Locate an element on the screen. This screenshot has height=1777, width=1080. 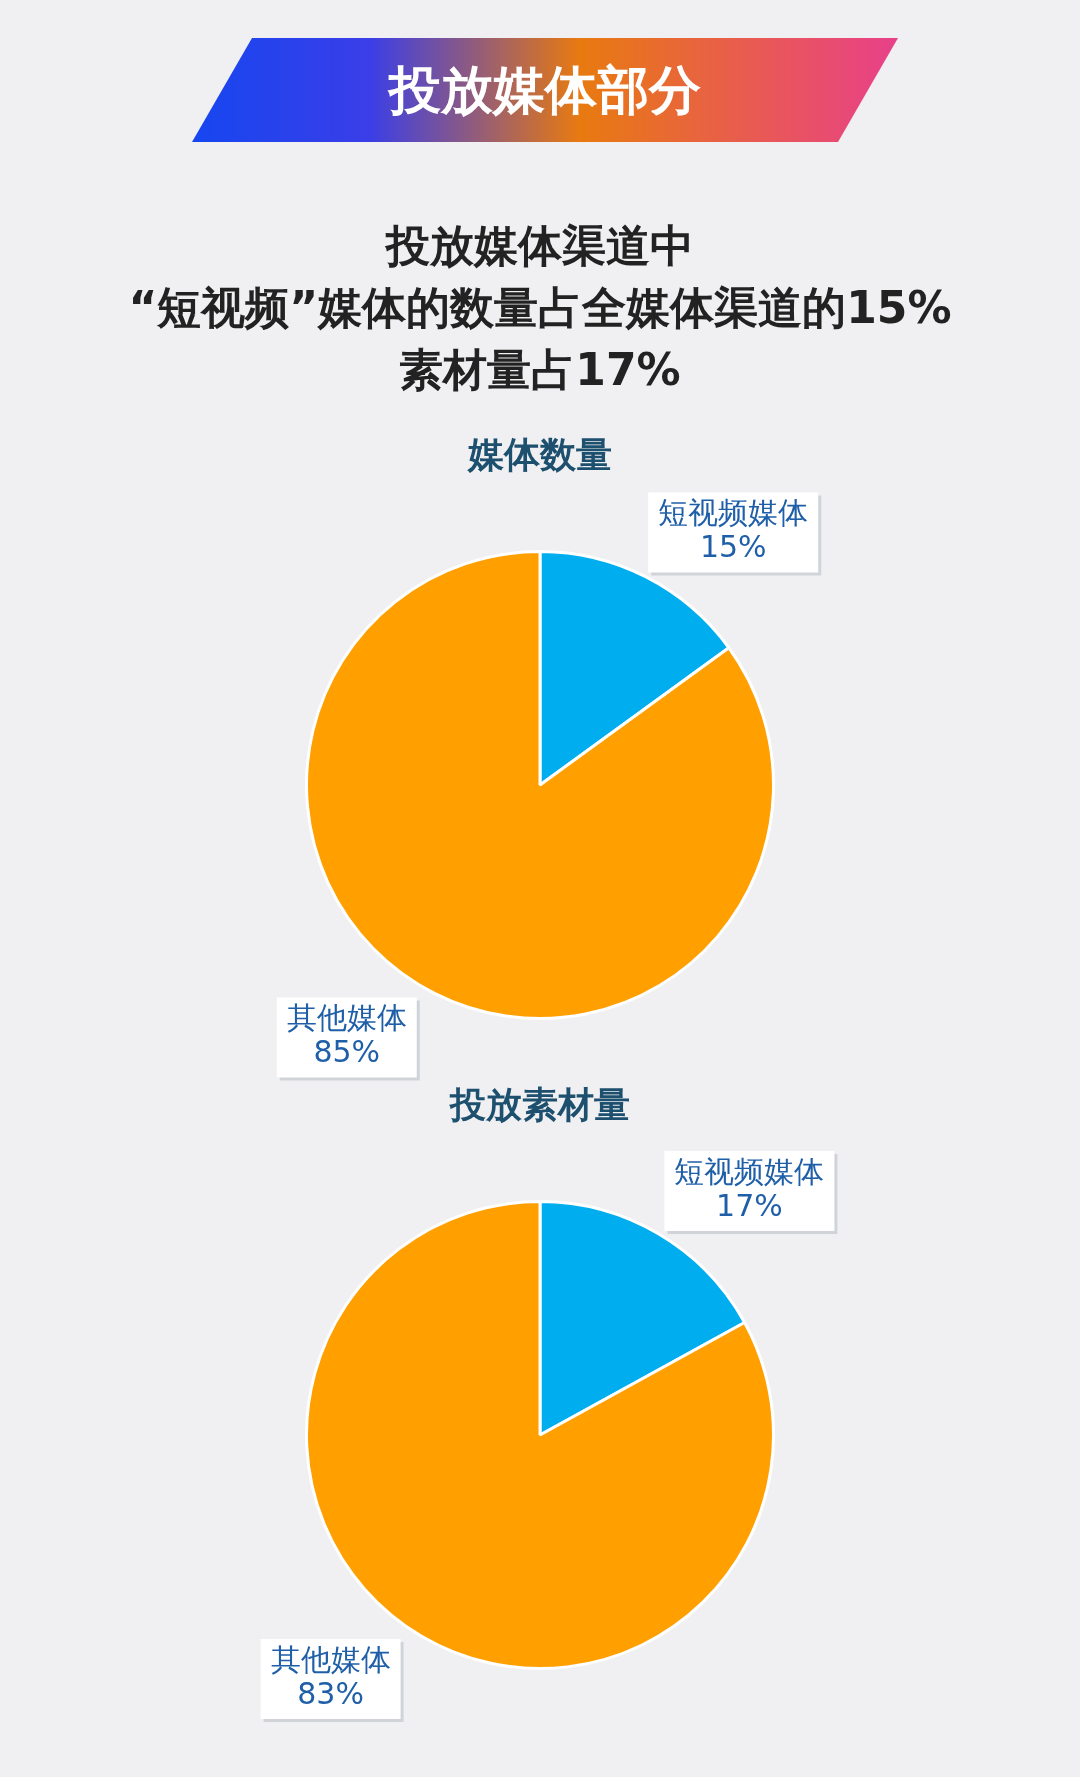
data-label: 83% is located at coordinates (330, 1693).